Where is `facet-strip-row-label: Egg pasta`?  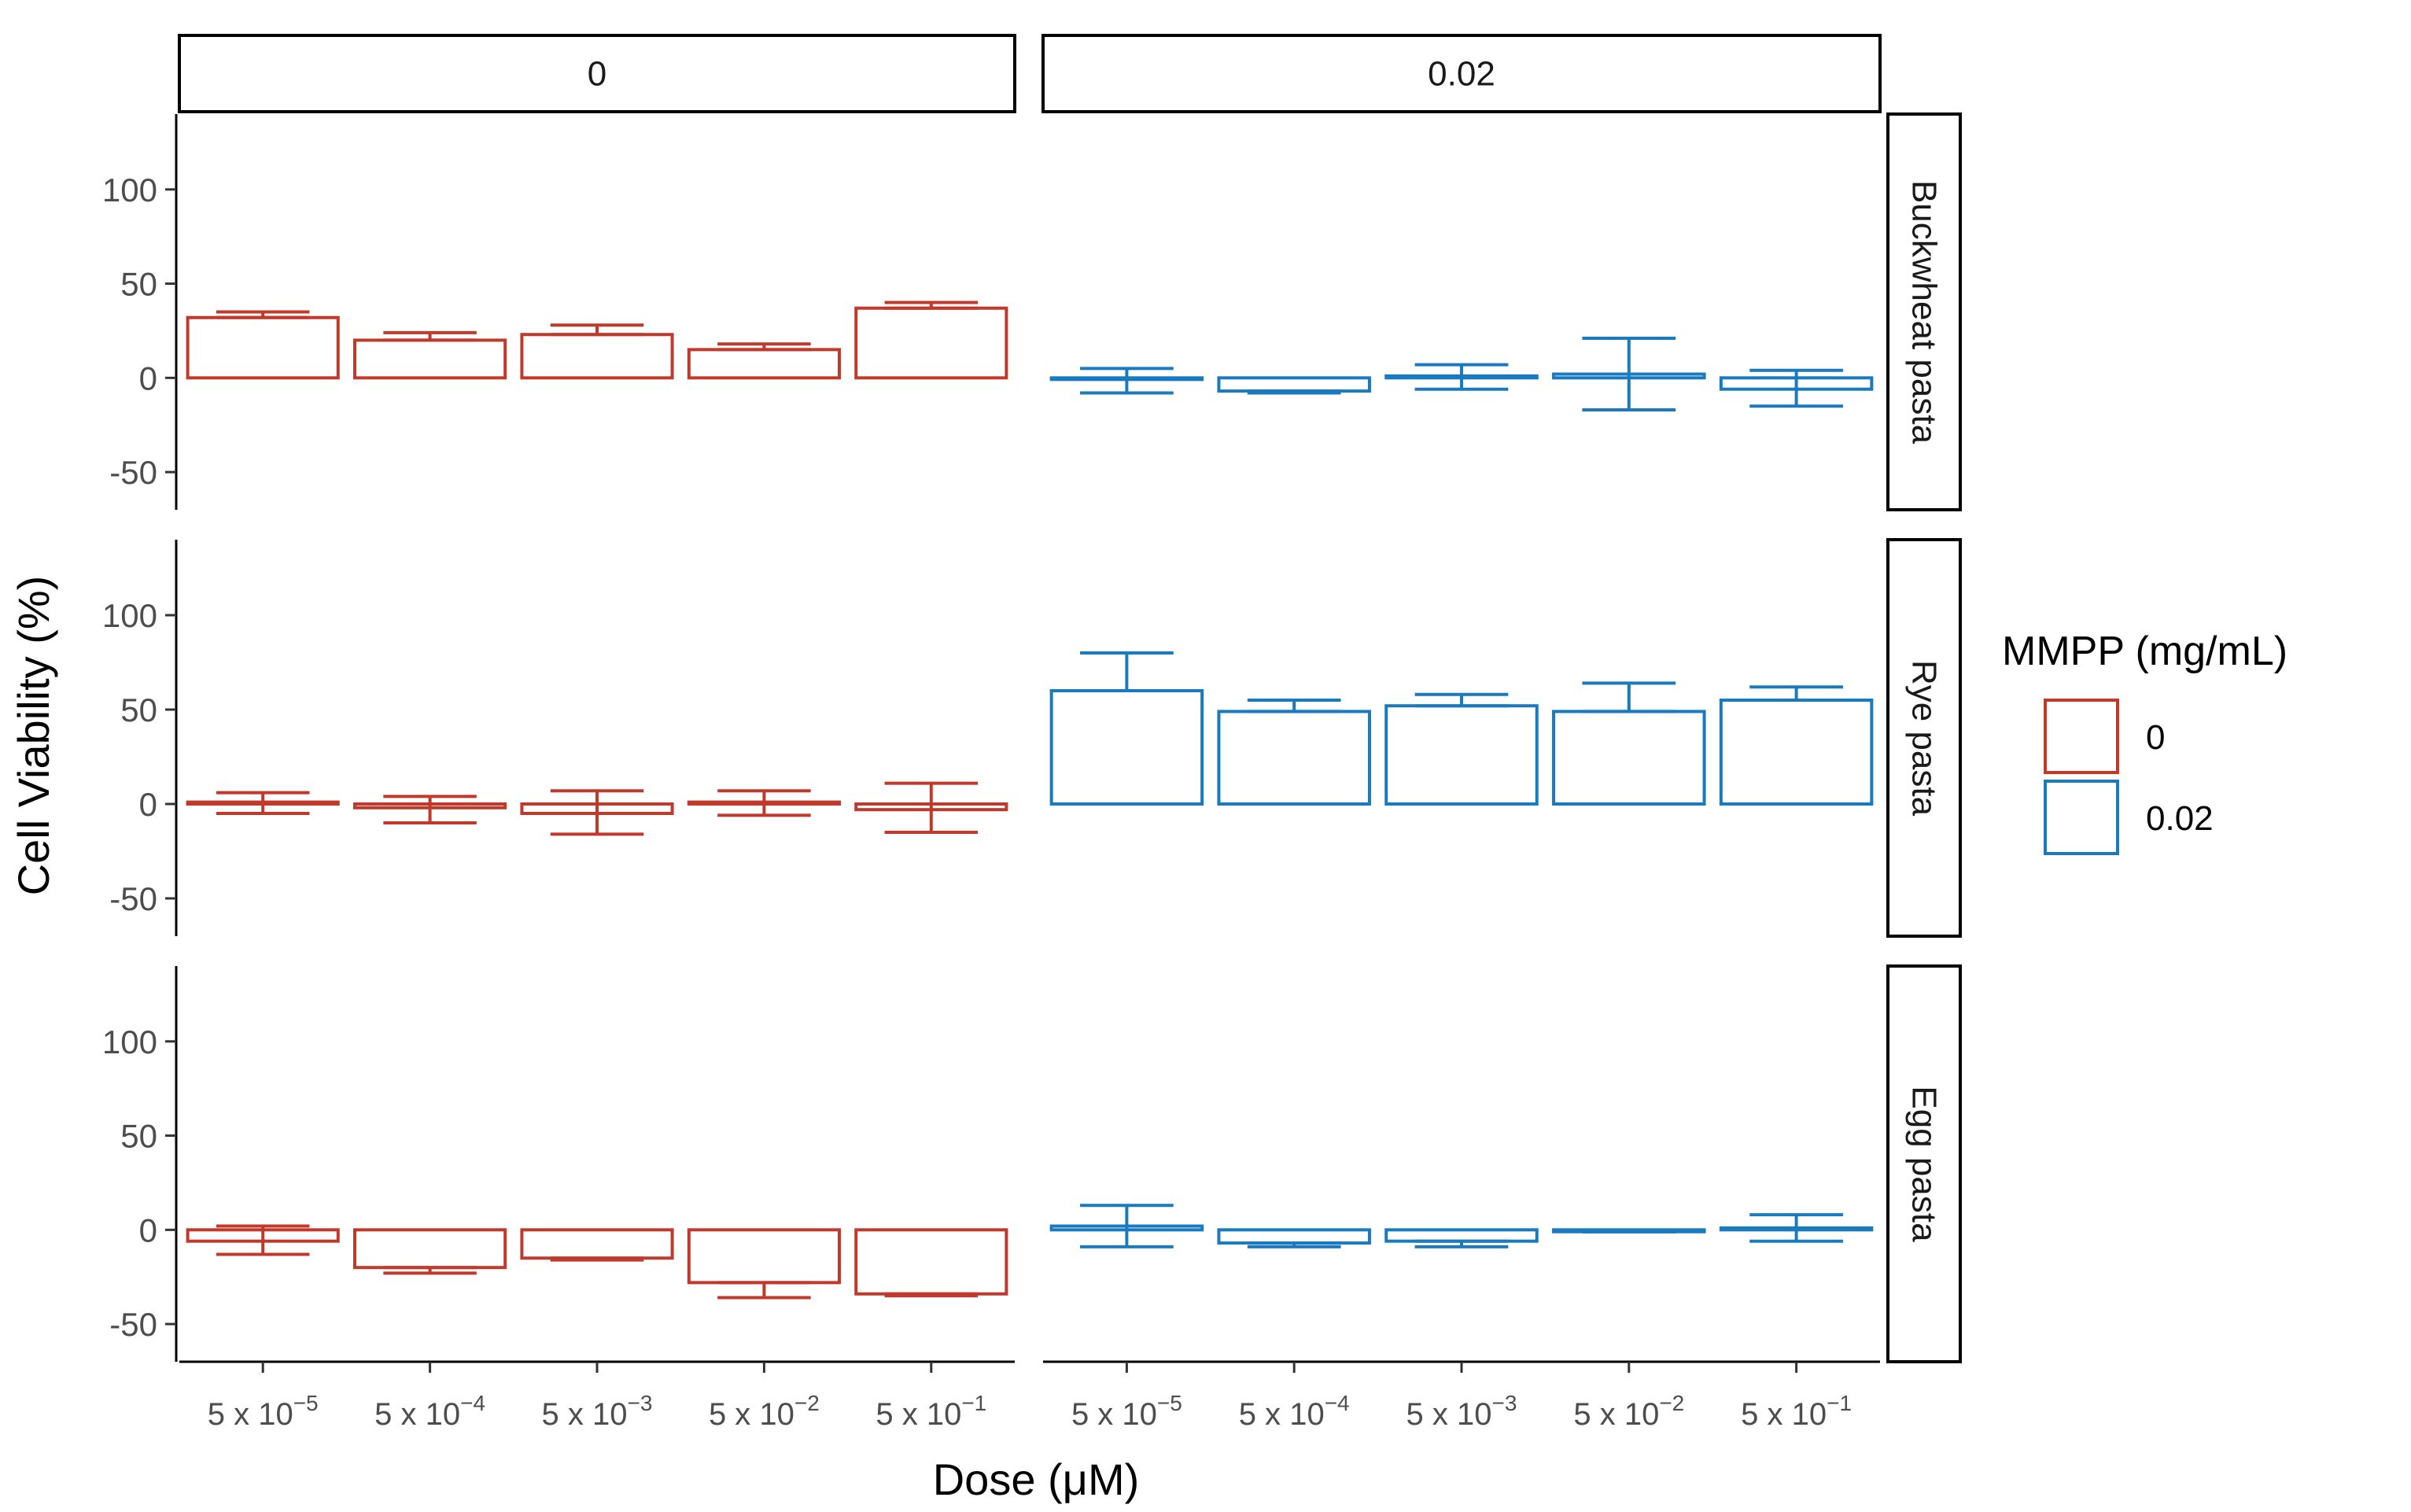
facet-strip-row-label: Egg pasta is located at coordinates (1924, 1164).